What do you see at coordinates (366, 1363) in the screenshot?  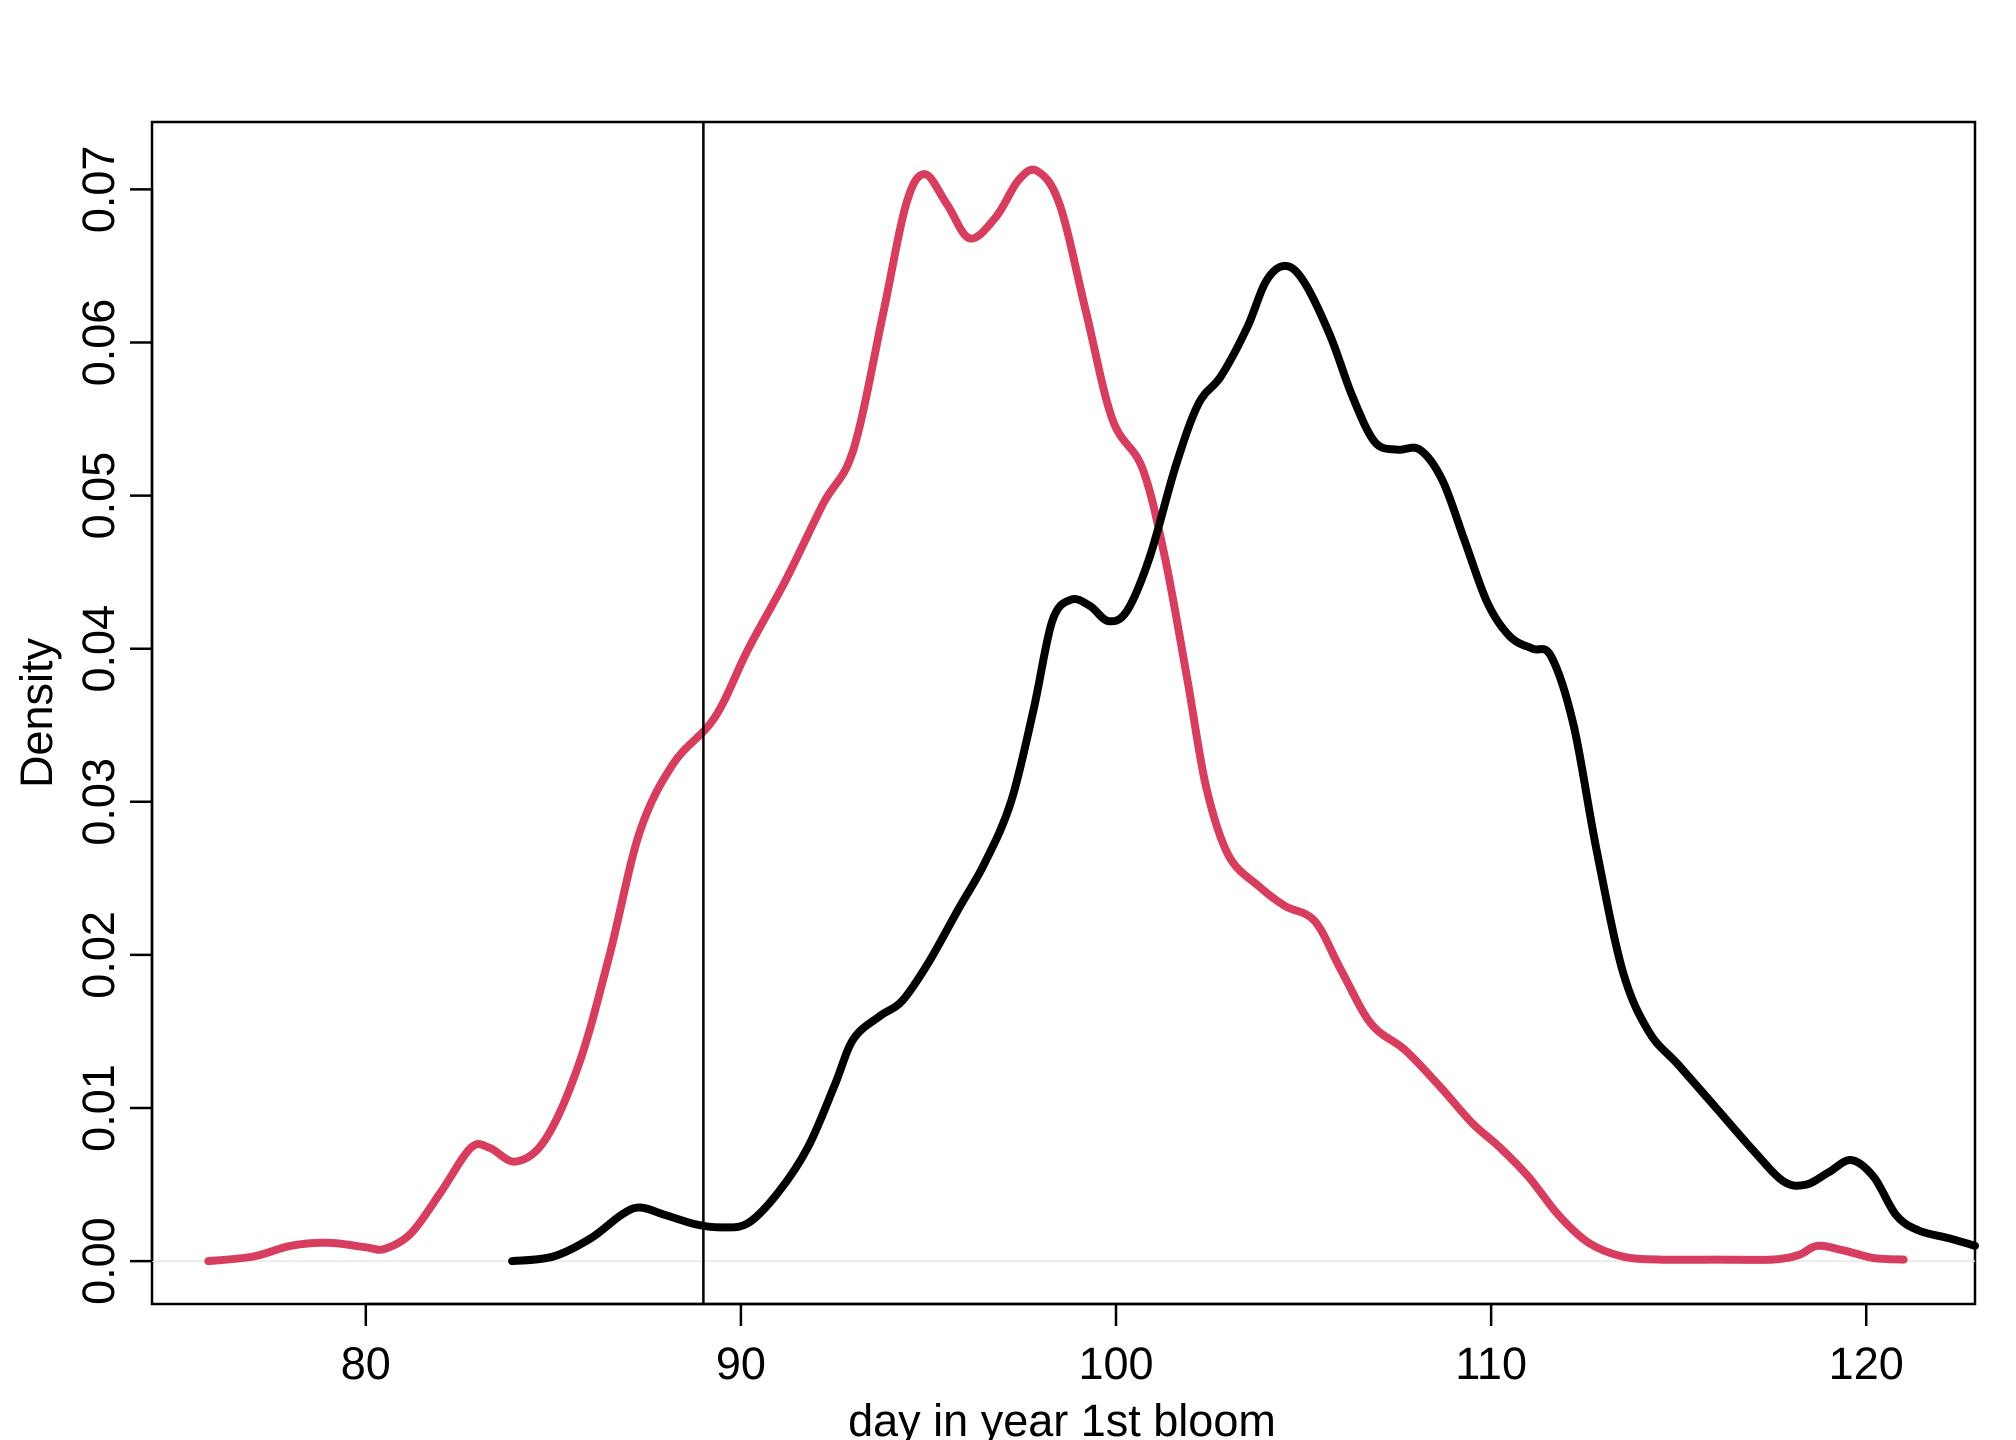 I see `x-tick-label: 80` at bounding box center [366, 1363].